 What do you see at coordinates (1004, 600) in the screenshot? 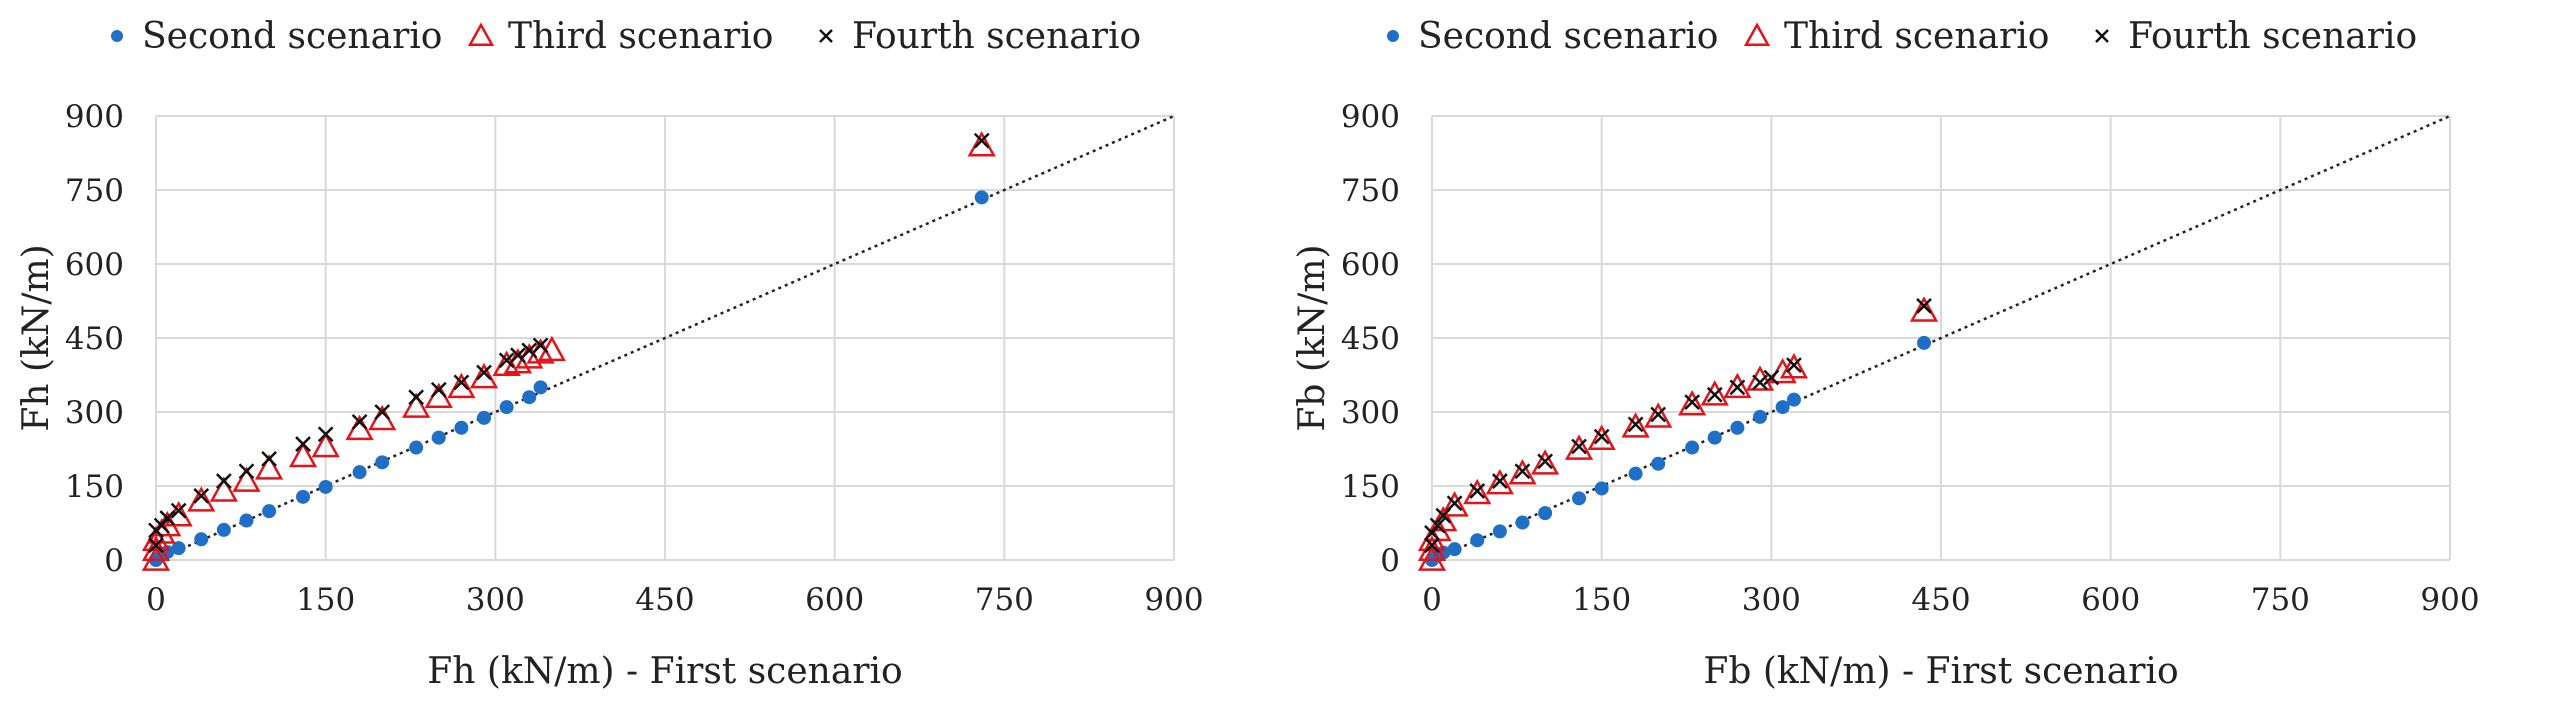
I see `x-tick-label: 750` at bounding box center [1004, 600].